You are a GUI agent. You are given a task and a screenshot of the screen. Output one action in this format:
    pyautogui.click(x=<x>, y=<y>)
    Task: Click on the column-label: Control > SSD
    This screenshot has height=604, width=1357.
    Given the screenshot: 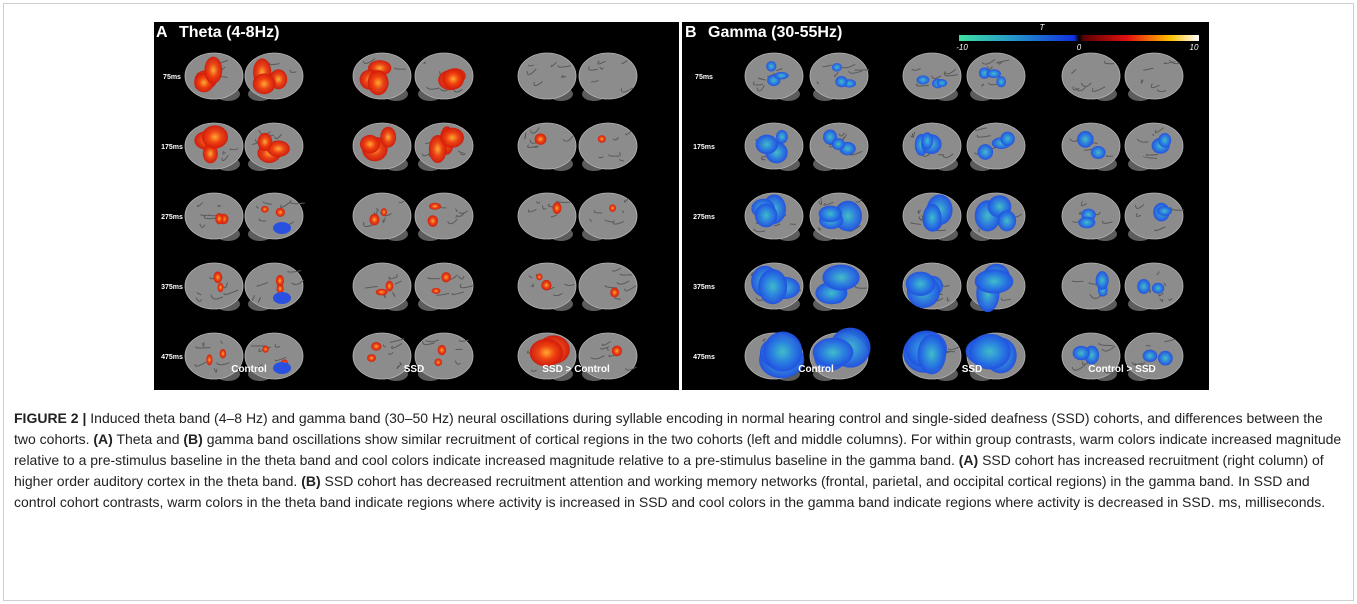 What is the action you would take?
    pyautogui.click(x=1122, y=369)
    